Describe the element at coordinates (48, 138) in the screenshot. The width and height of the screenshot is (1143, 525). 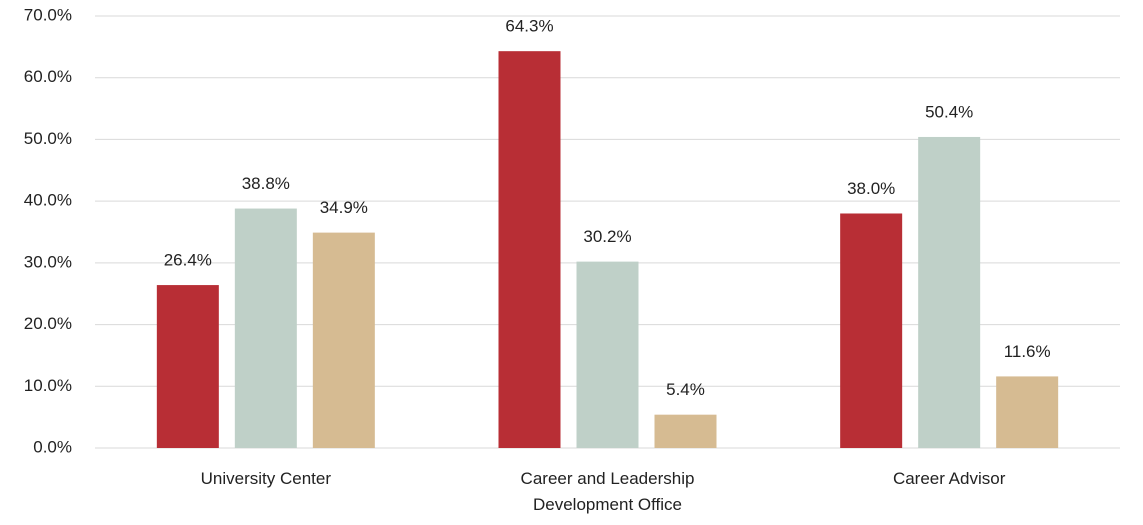
I see `y-tick-label: 50.0%` at that location.